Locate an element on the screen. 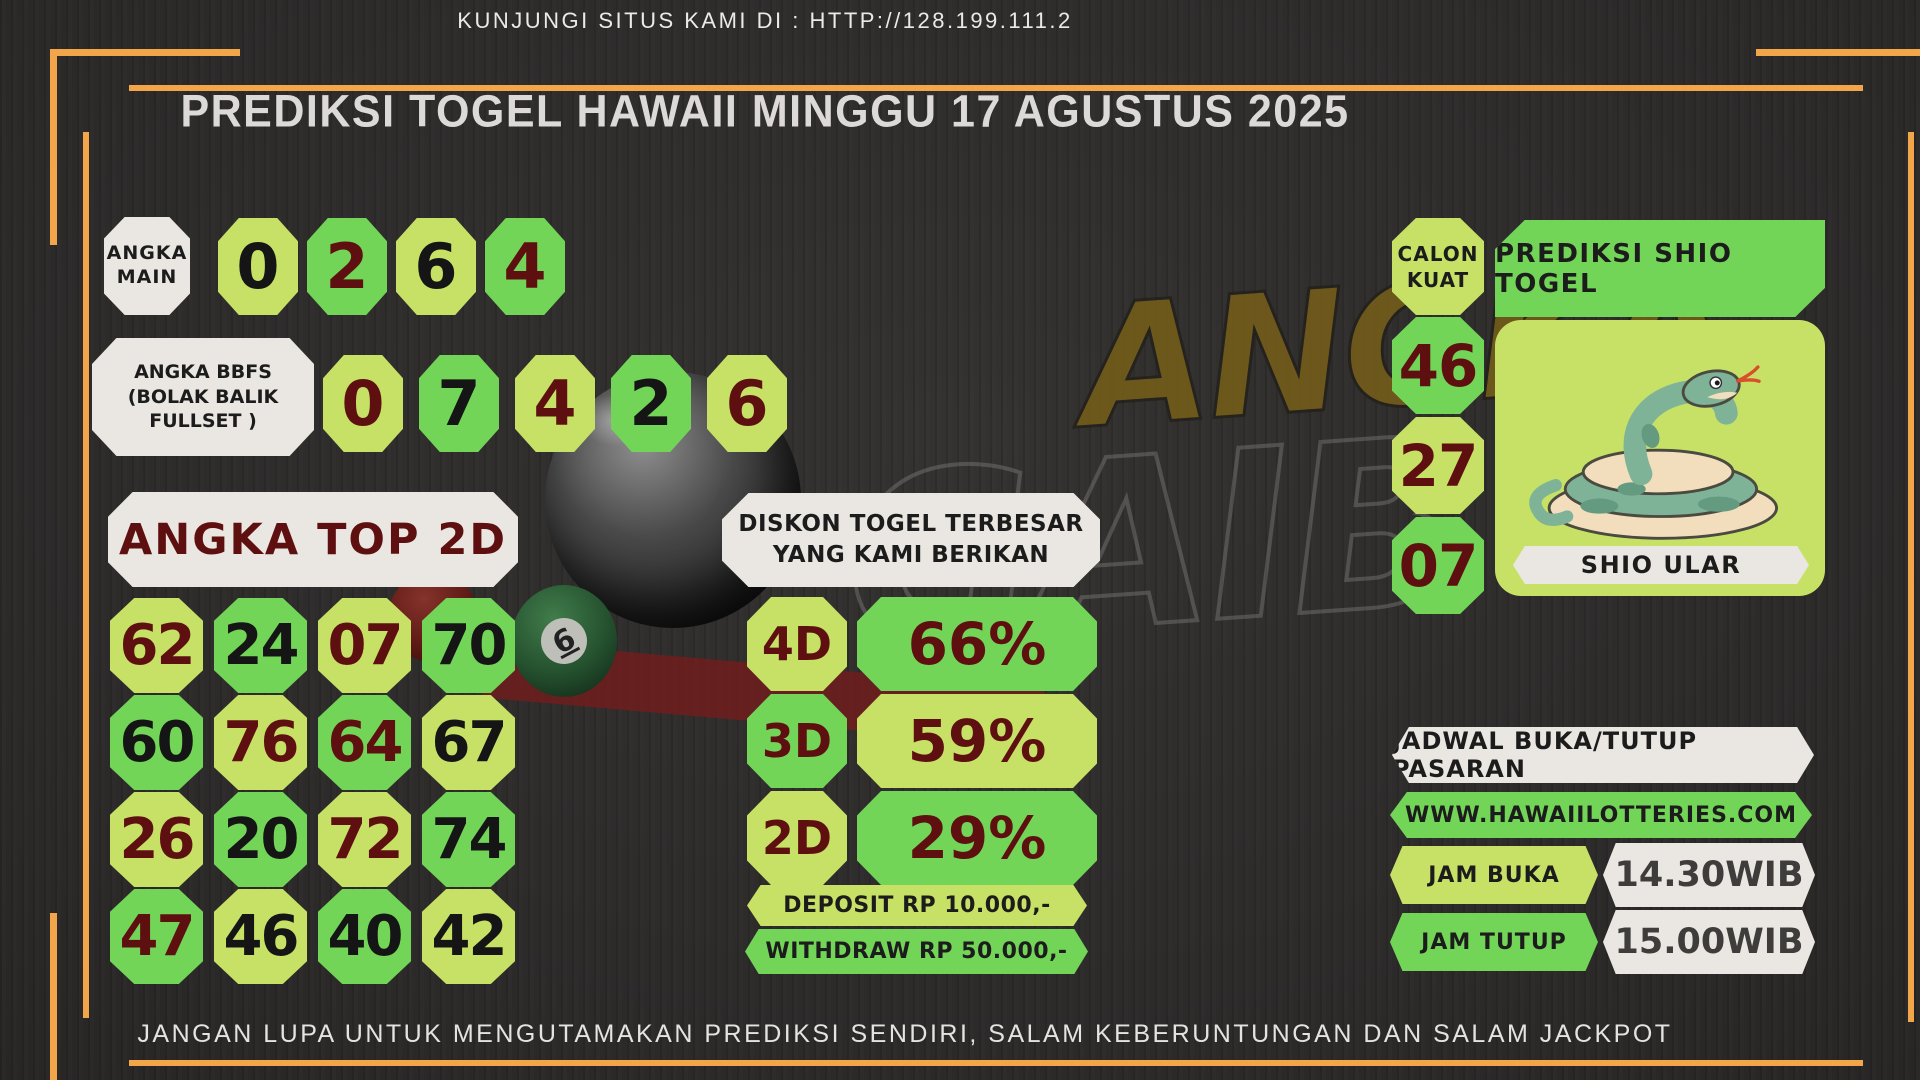  angka-bbfs-digits: 0 7 4 2 6 is located at coordinates (555, 403).